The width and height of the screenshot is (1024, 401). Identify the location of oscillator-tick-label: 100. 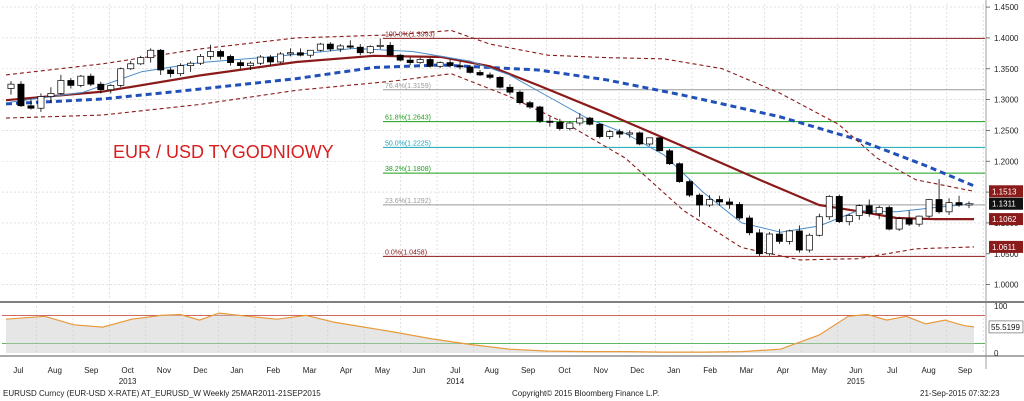
(1001, 306).